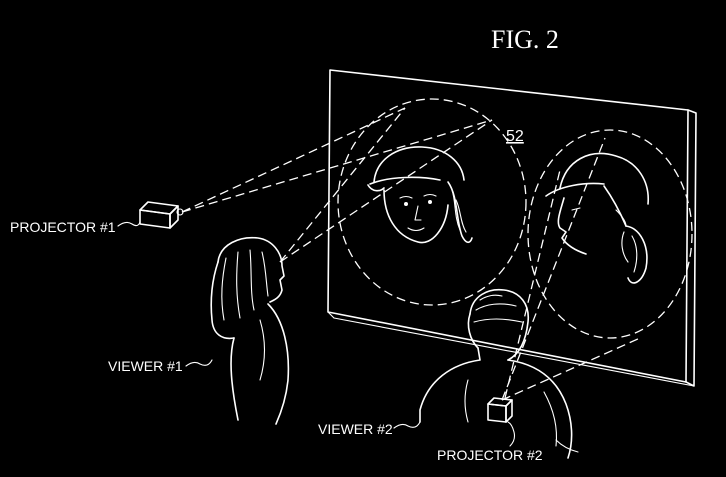  I want to click on projector2-label: PROJECTOR #2, so click(490, 455).